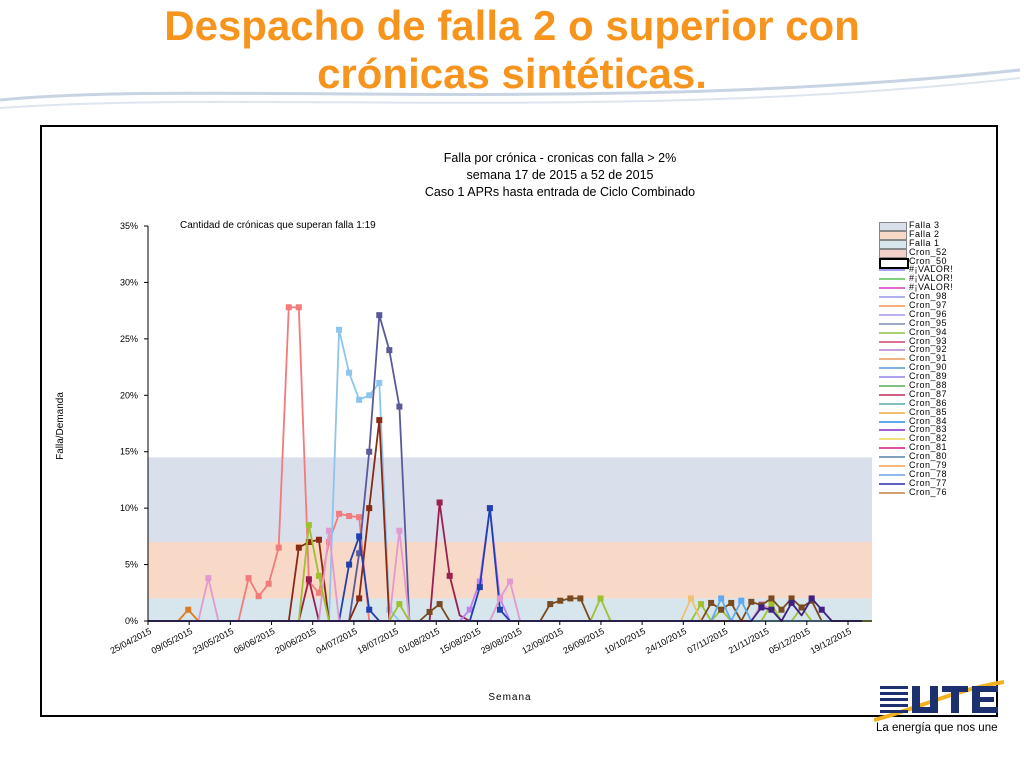 The width and height of the screenshot is (1024, 768). I want to click on legend-label: Cron_88, so click(928, 385).